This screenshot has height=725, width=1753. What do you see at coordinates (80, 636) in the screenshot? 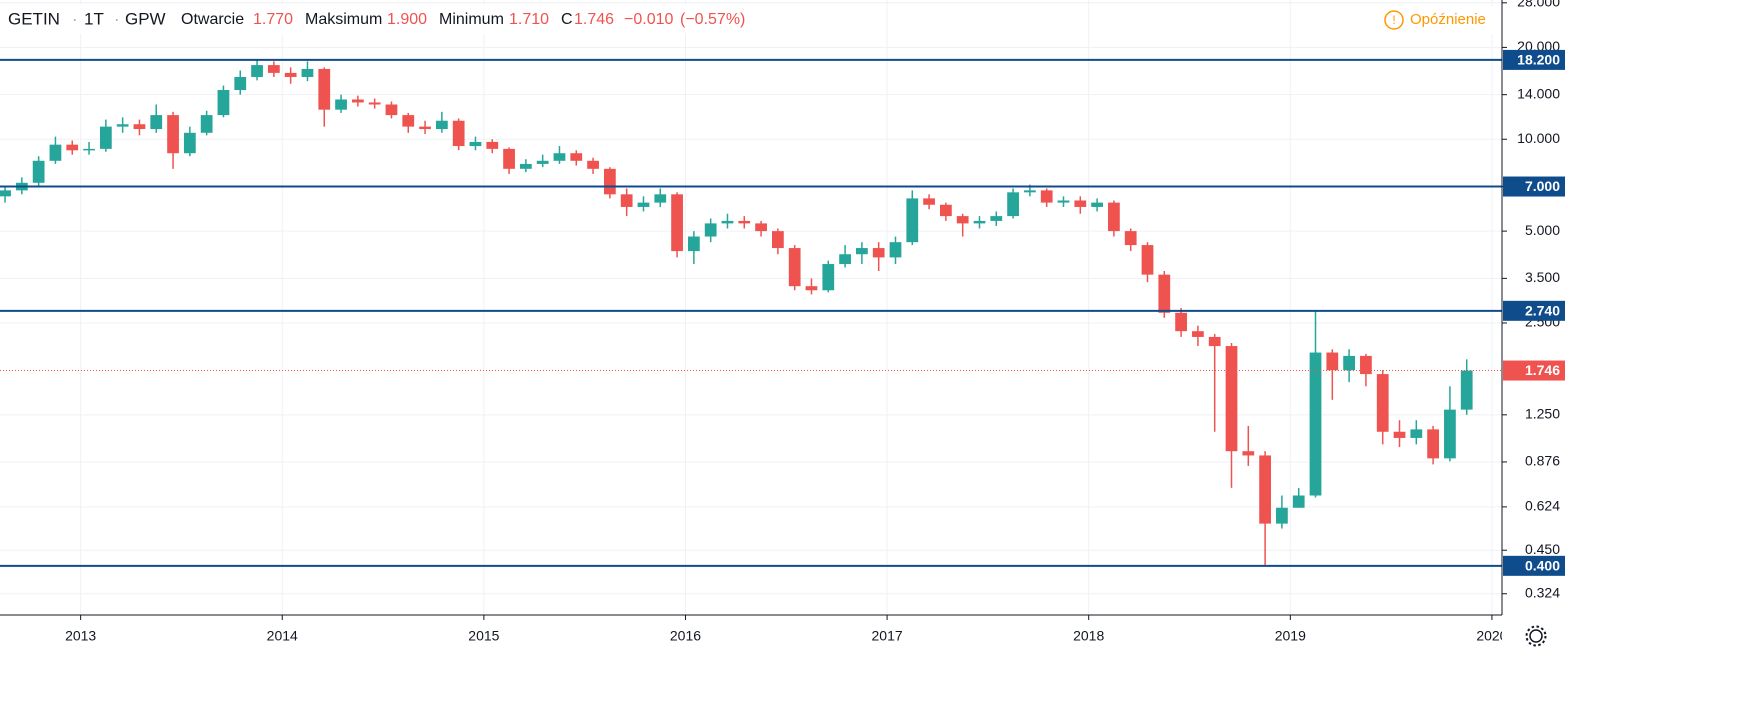
I see `x-tick-label: 2013` at bounding box center [80, 636].